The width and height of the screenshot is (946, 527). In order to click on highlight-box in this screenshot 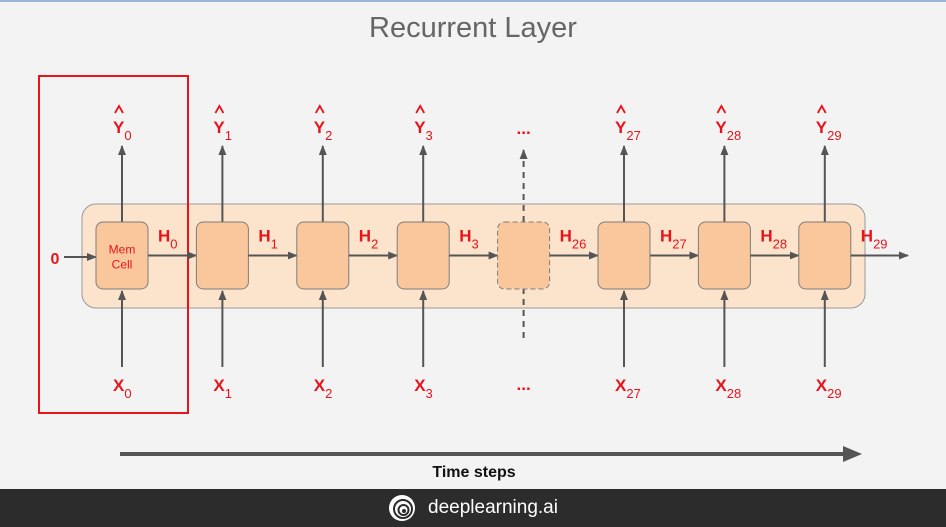, I will do `click(113, 244)`.